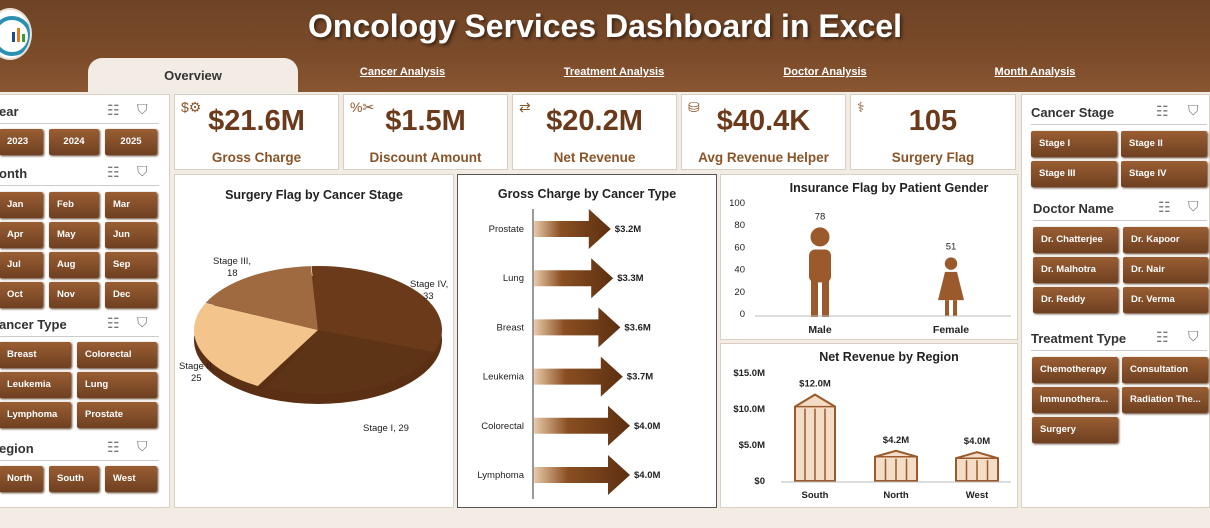 This screenshot has width=1210, height=528. I want to click on treatment-chemotherapy-button: Chemotherapy, so click(1075, 370).